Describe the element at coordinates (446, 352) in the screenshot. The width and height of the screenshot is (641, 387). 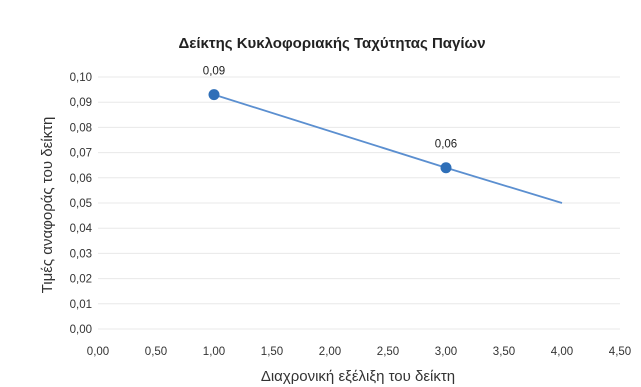
I see `x-tick-label: 3,00` at that location.